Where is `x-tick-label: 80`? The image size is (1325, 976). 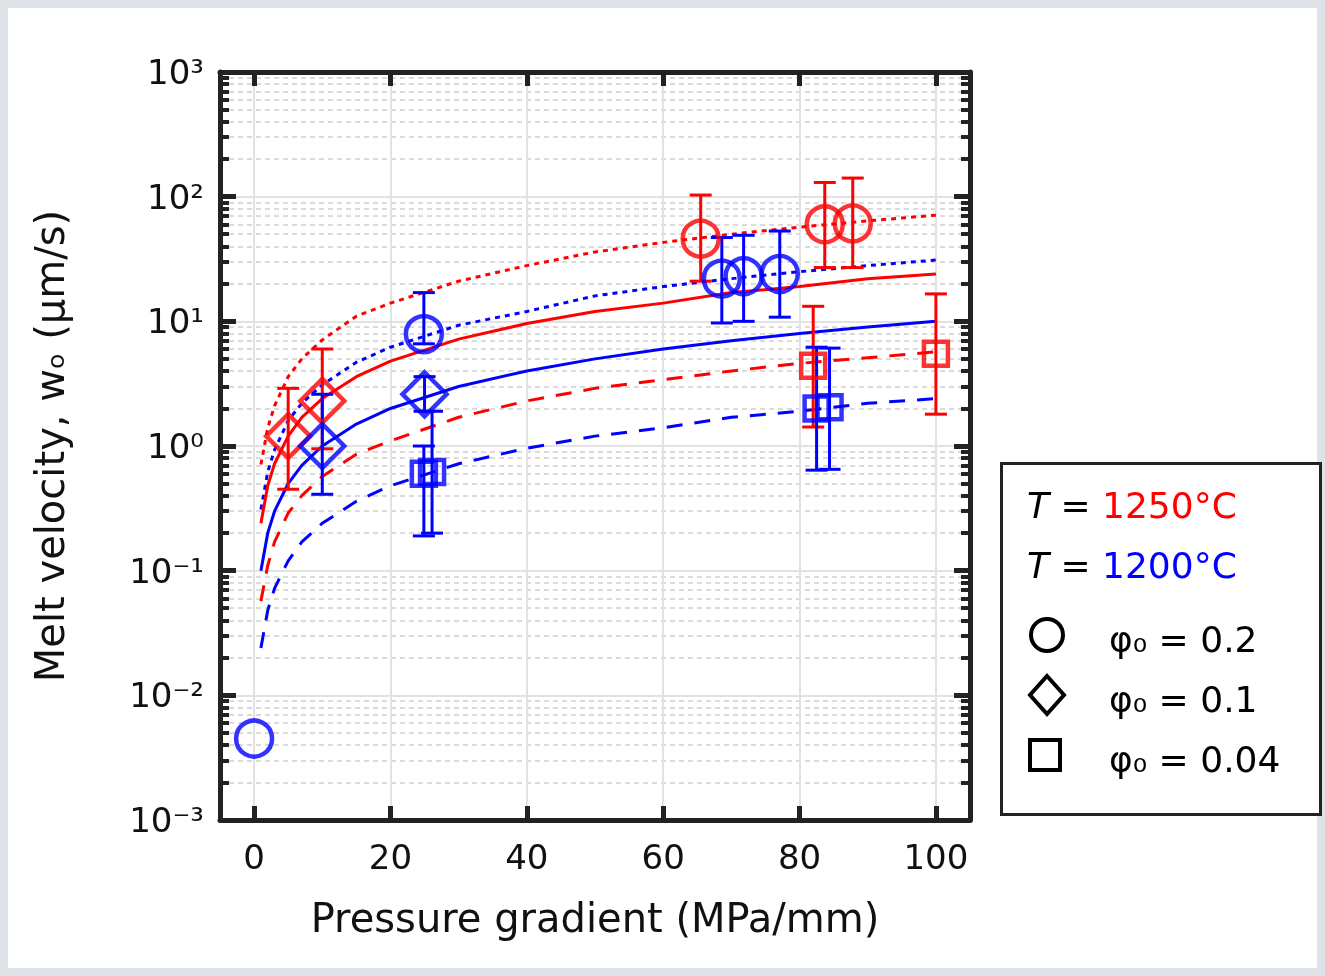
x-tick-label: 80 is located at coordinates (799, 857).